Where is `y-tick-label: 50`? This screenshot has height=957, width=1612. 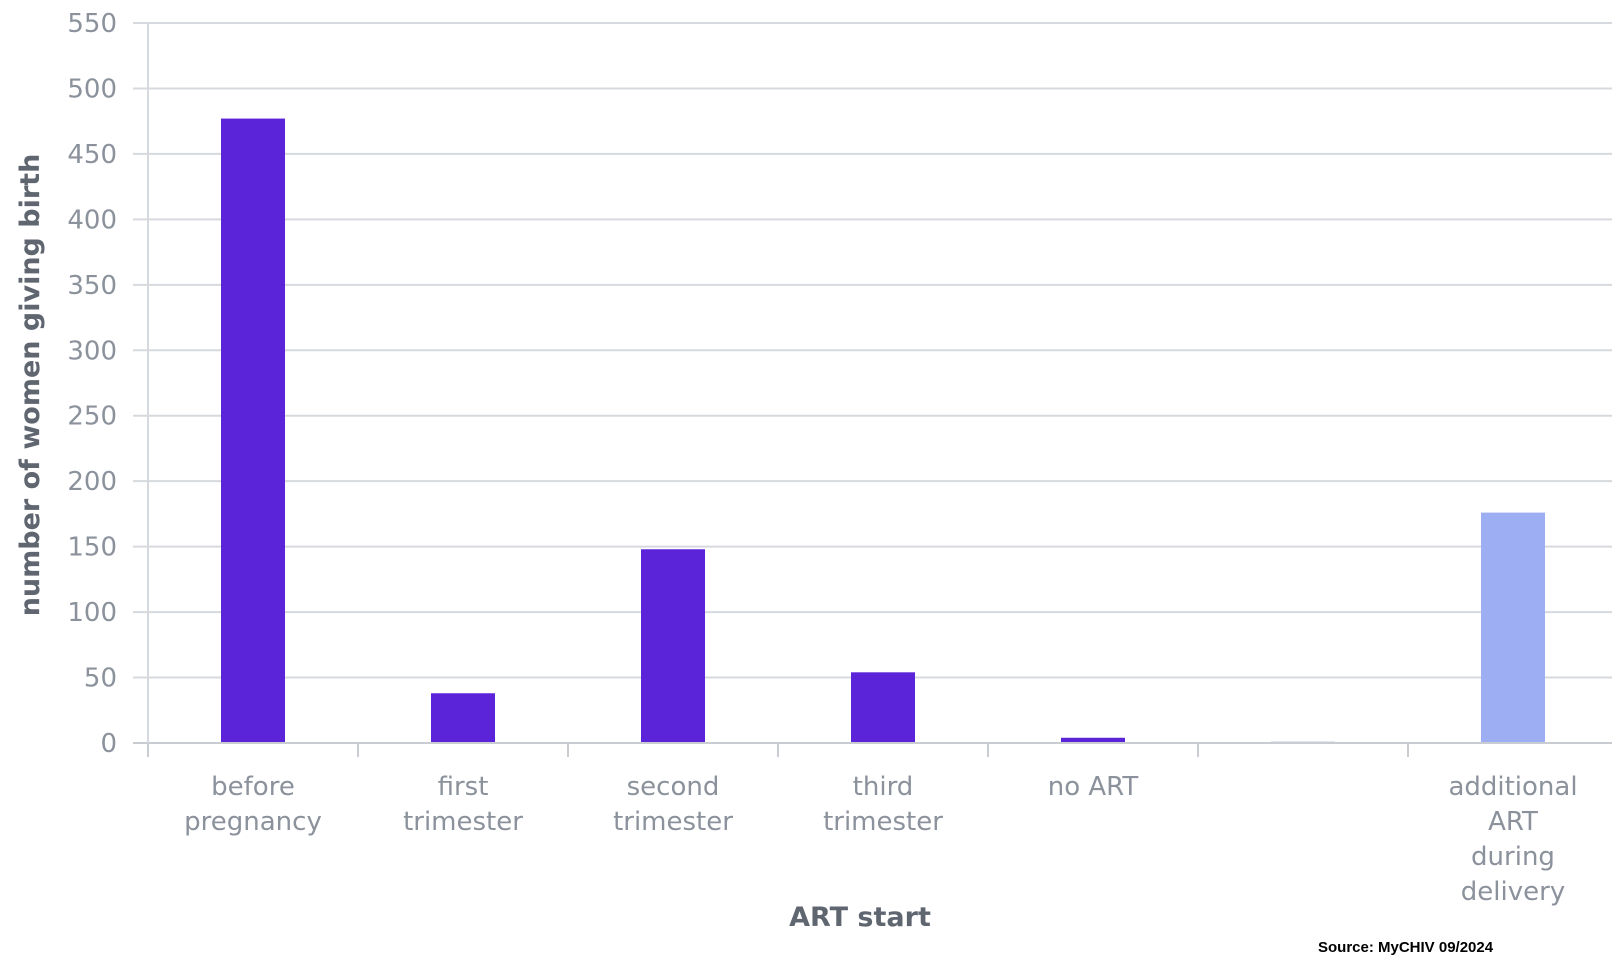 y-tick-label: 50 is located at coordinates (100, 679).